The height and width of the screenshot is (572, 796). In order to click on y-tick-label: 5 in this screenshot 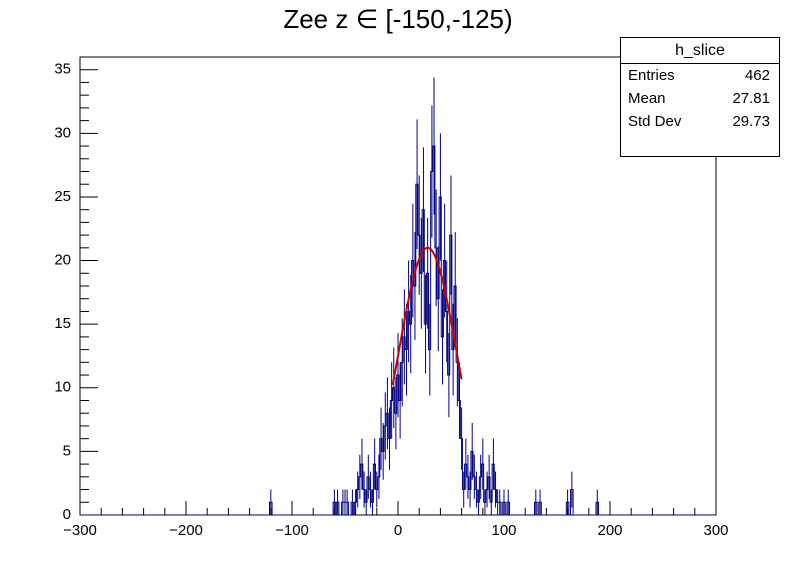, I will do `click(67, 450)`.